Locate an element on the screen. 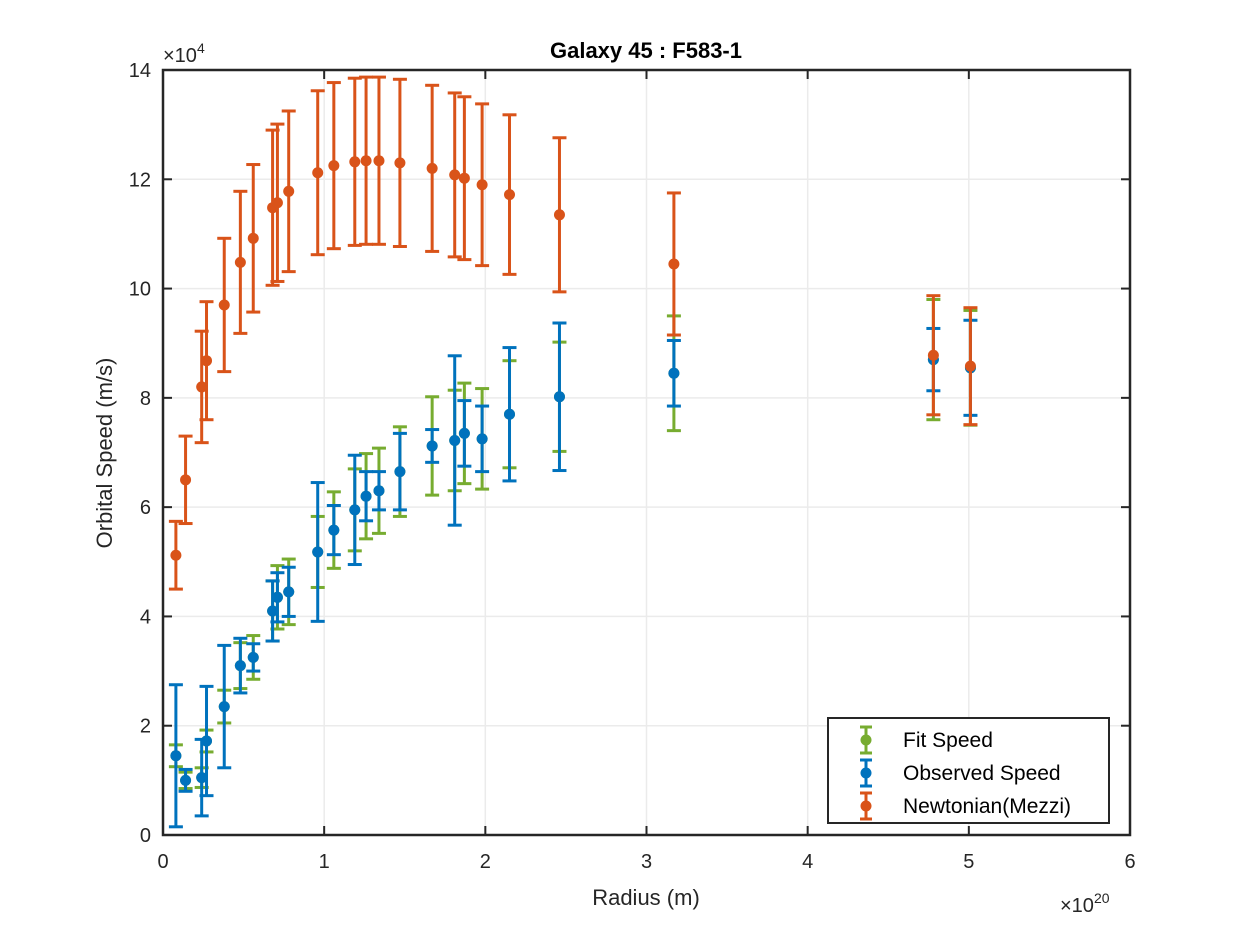 Image resolution: width=1250 pixels, height=938 pixels. y-axis-exponent: ×10⁴ is located at coordinates (184, 53).